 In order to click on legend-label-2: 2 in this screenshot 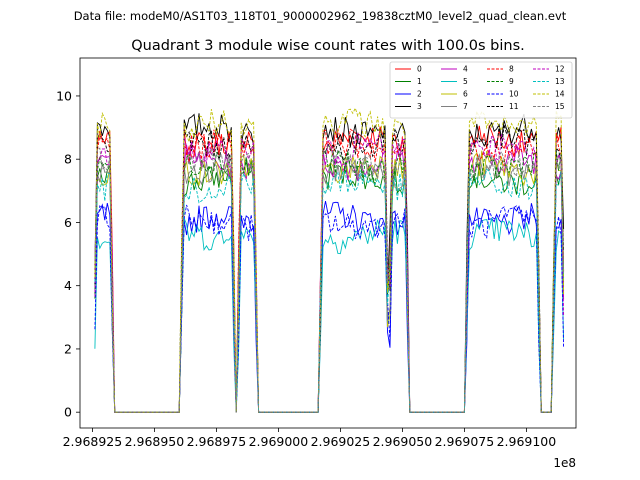, I will do `click(419, 94)`.